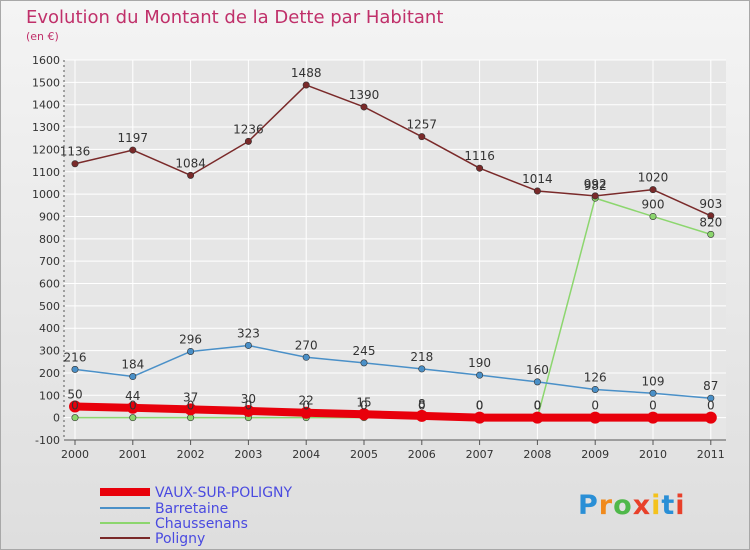 The height and width of the screenshot is (550, 750). I want to click on data-label: 15, so click(363, 402).